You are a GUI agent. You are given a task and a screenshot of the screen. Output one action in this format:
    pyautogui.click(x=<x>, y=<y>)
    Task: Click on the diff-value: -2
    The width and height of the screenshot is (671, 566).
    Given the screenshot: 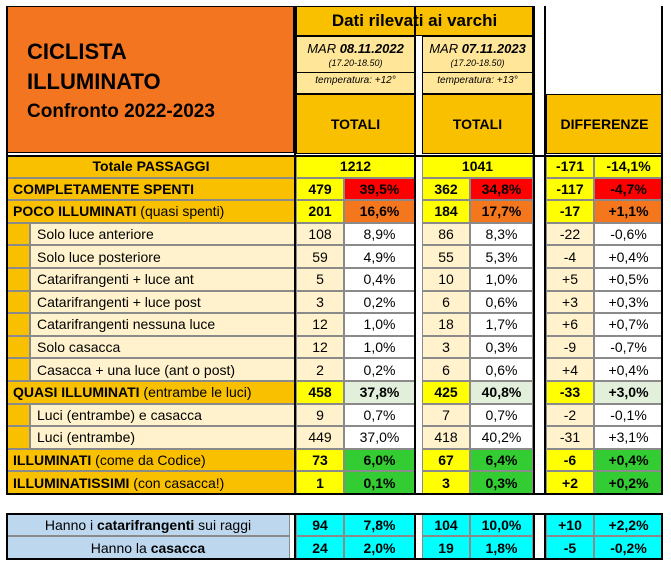 What is the action you would take?
    pyautogui.click(x=570, y=415)
    